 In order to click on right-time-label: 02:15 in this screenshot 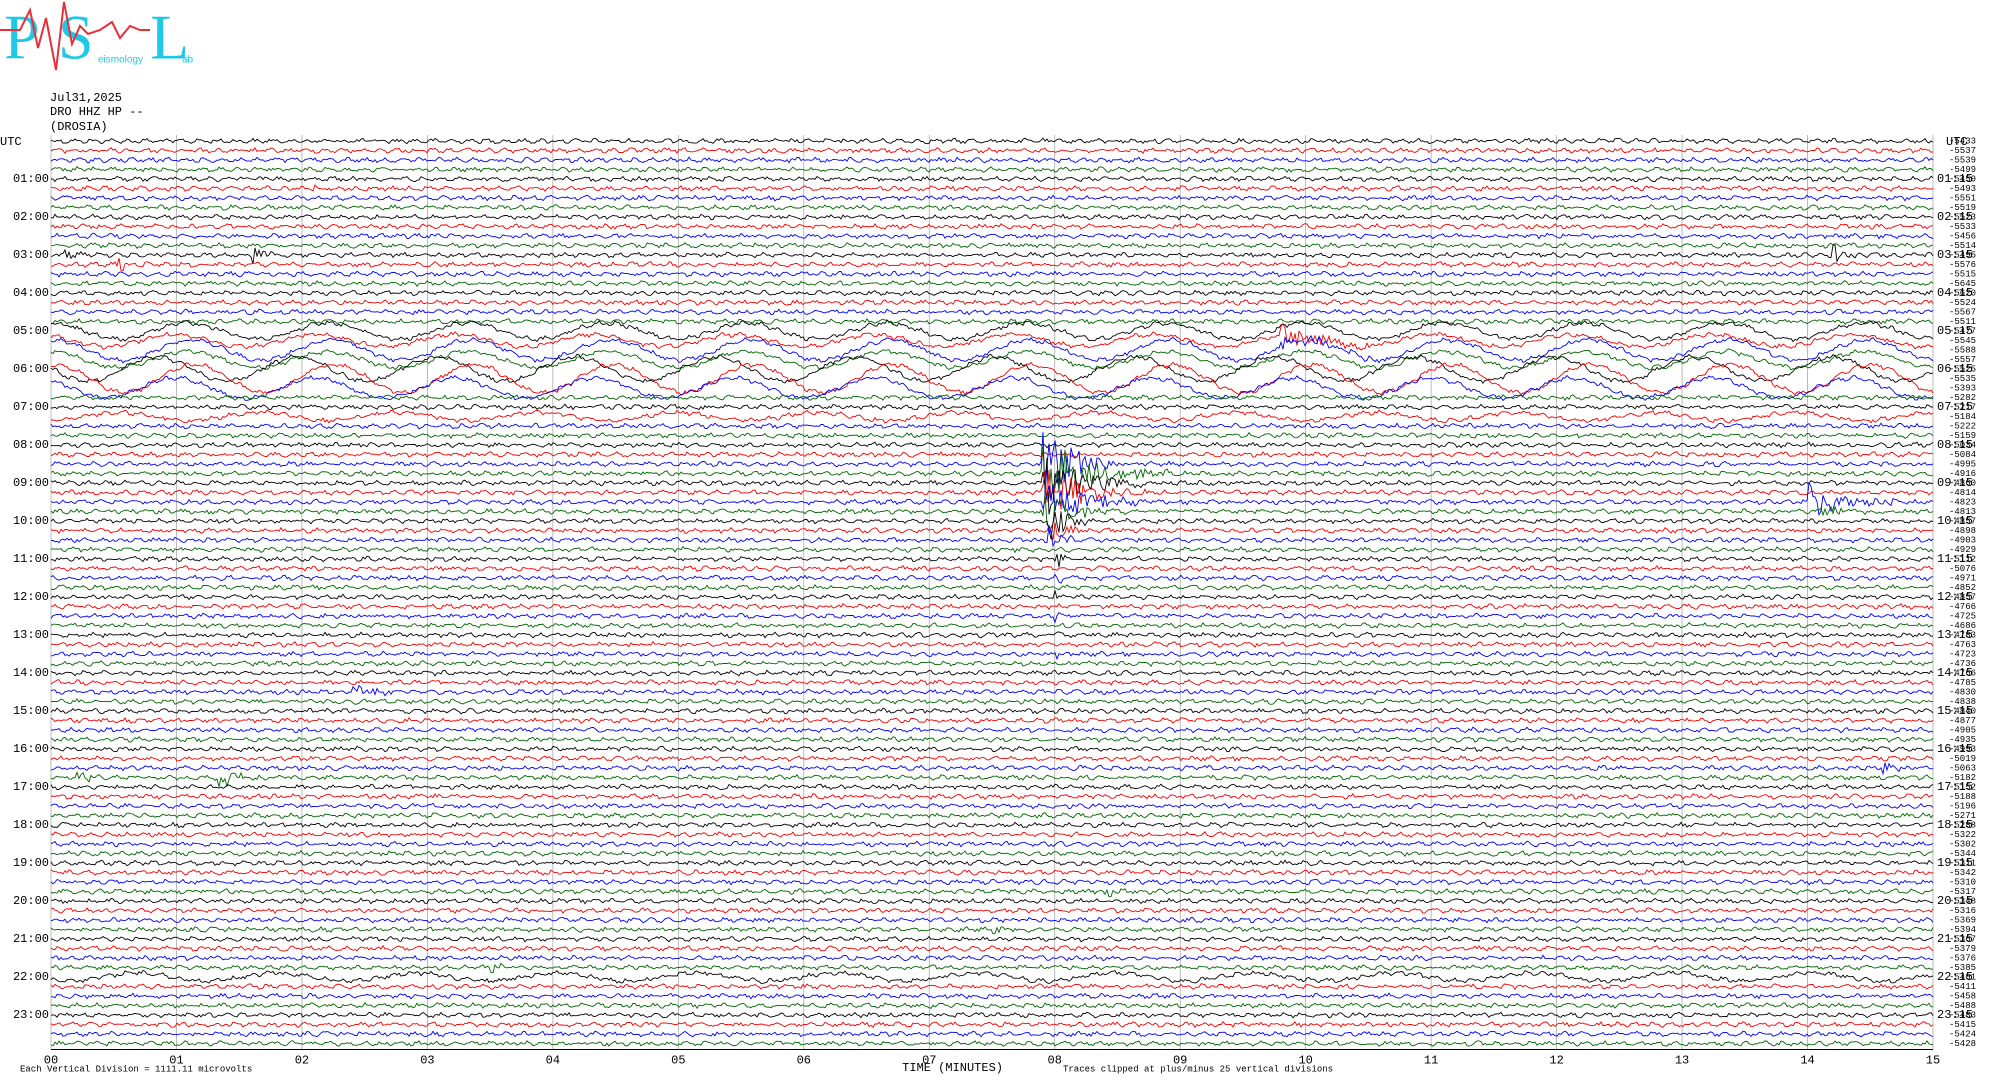, I will do `click(1955, 217)`.